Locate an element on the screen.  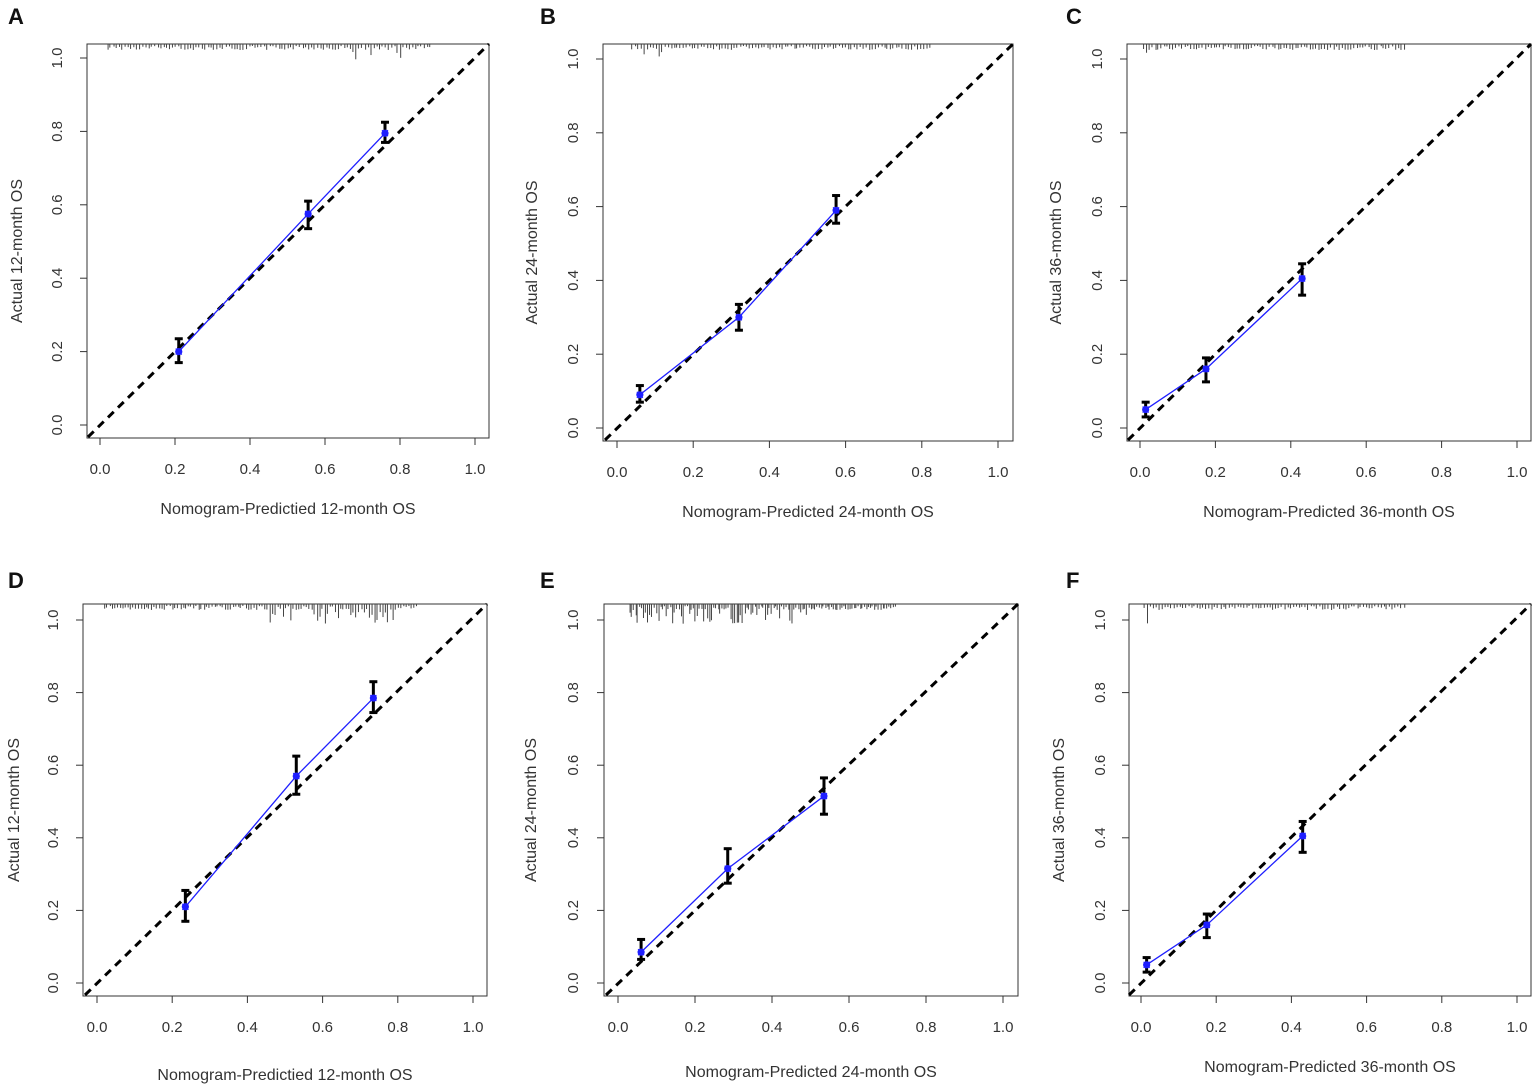
y-axis-label: Actual 12-month OS is located at coordinates (17, 251).